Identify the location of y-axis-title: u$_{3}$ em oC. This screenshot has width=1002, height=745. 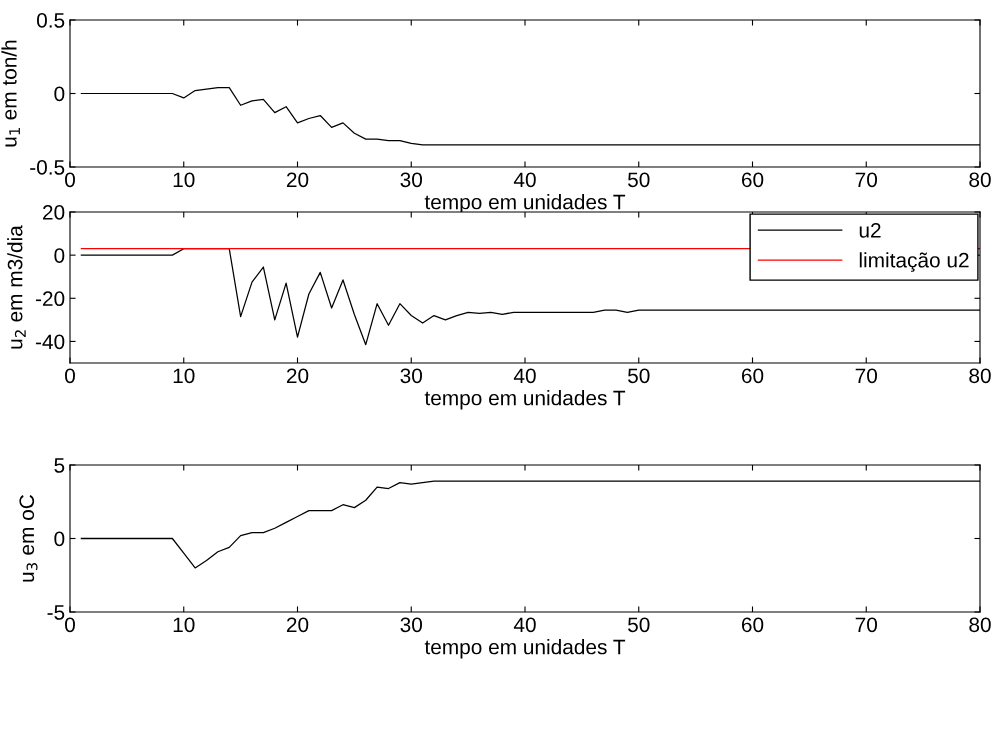
(28, 538).